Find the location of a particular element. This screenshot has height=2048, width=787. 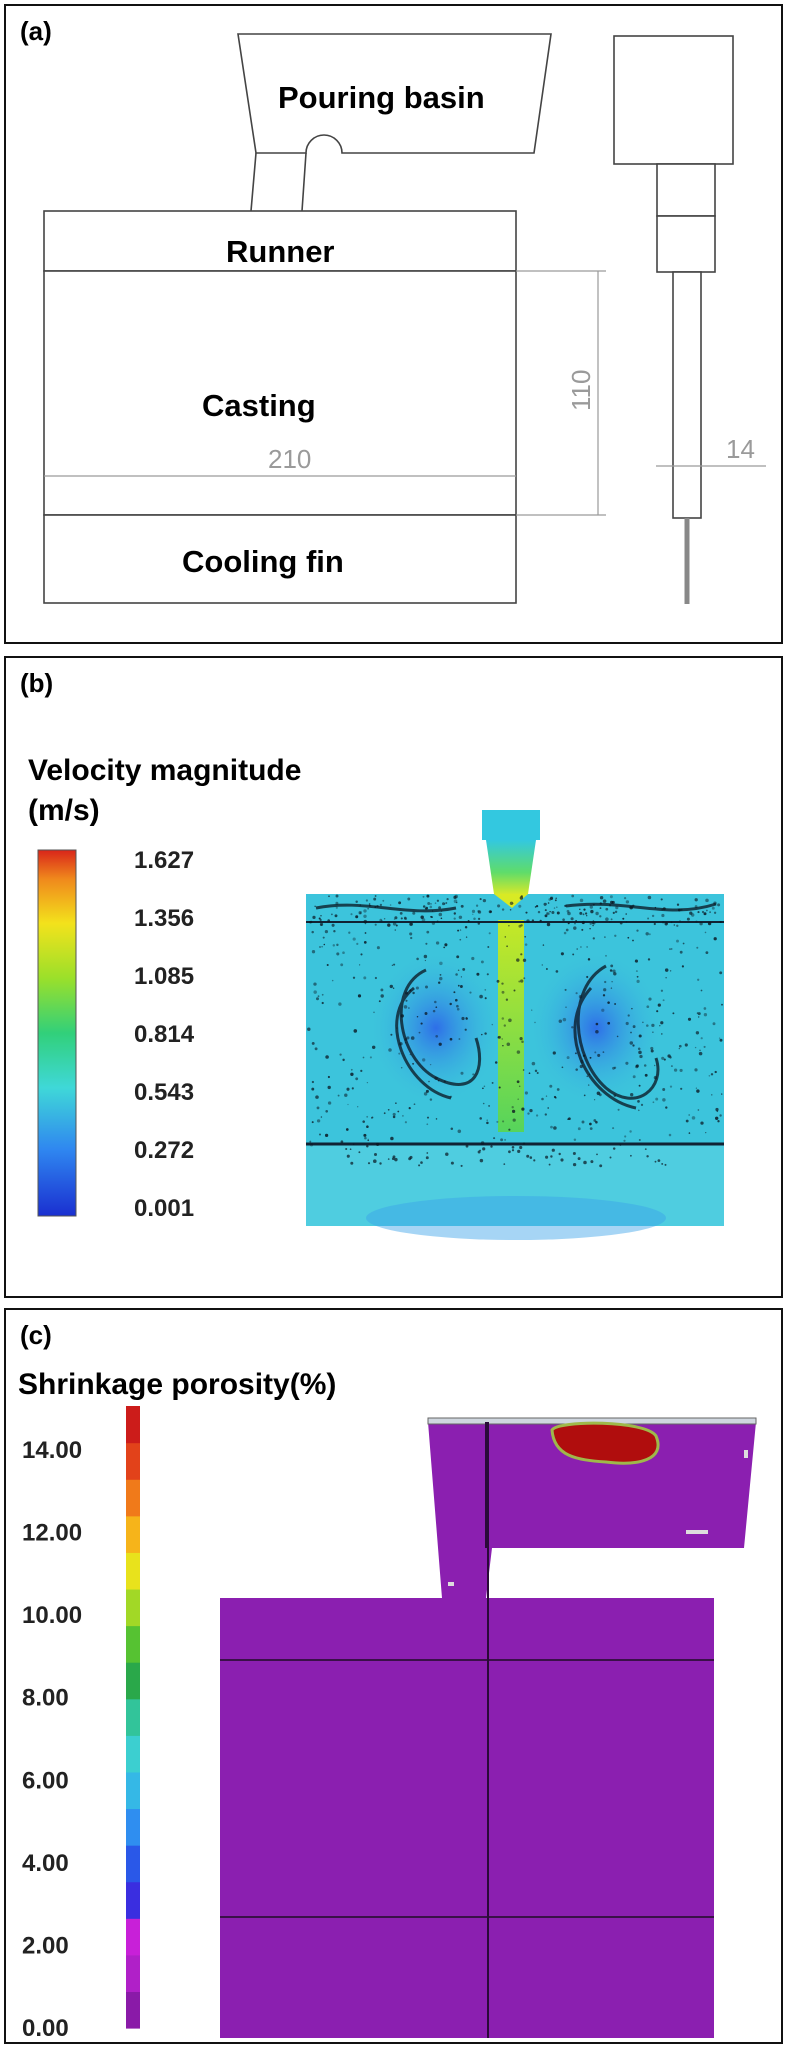

dim-thickness-text: 14 is located at coordinates (740, 449).